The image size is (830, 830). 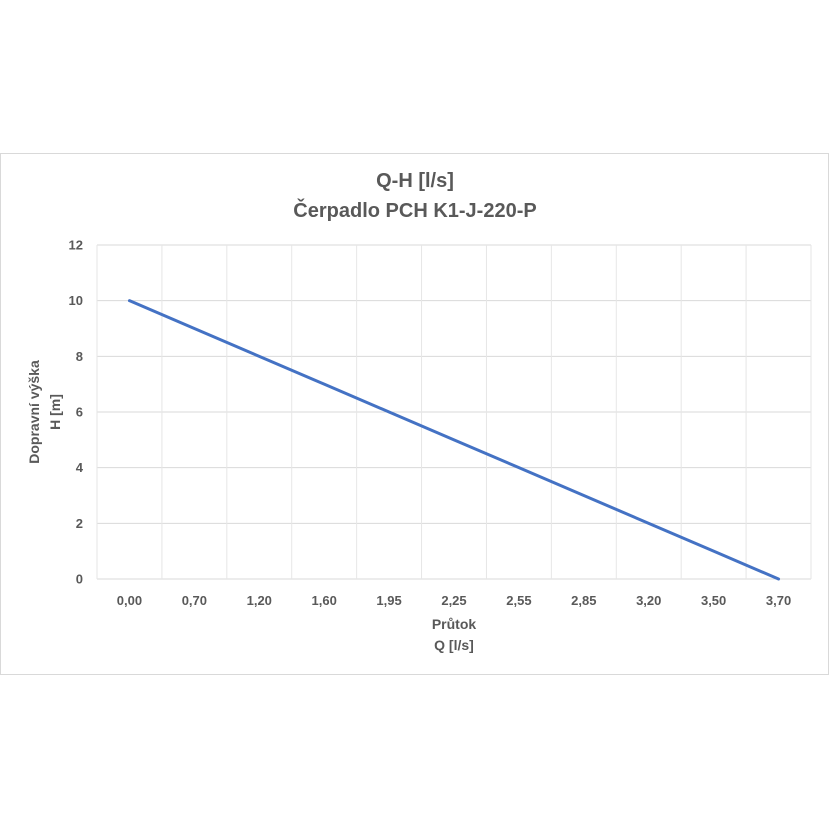 I want to click on x-tick-label: 1,60, so click(x=324, y=600).